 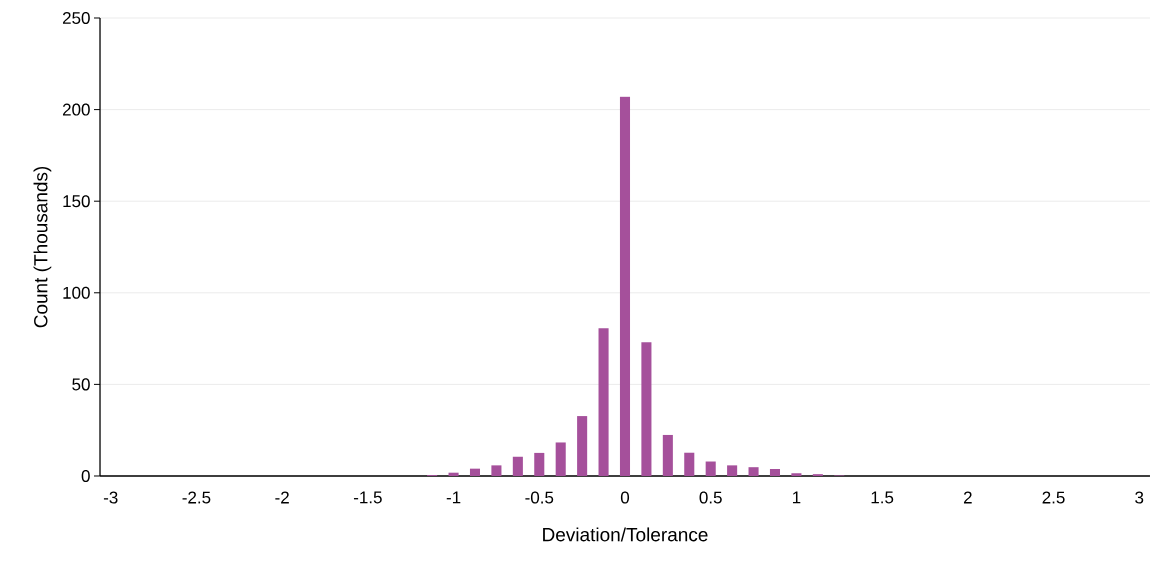 What do you see at coordinates (81, 384) in the screenshot?
I see `y-tick-label: 50` at bounding box center [81, 384].